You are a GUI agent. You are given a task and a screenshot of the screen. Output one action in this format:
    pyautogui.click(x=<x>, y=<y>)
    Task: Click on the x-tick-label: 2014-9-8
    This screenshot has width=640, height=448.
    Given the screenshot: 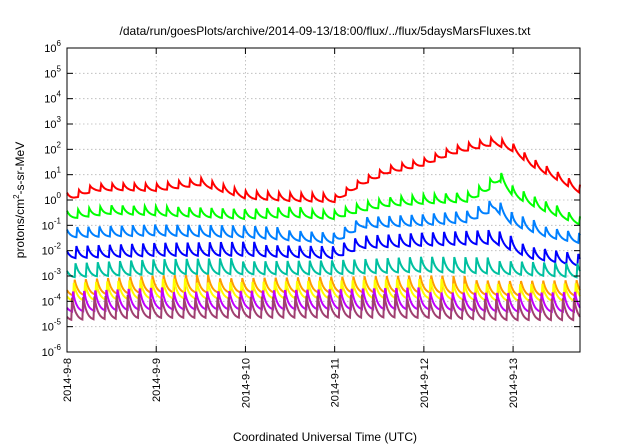 What is the action you would take?
    pyautogui.click(x=68, y=380)
    